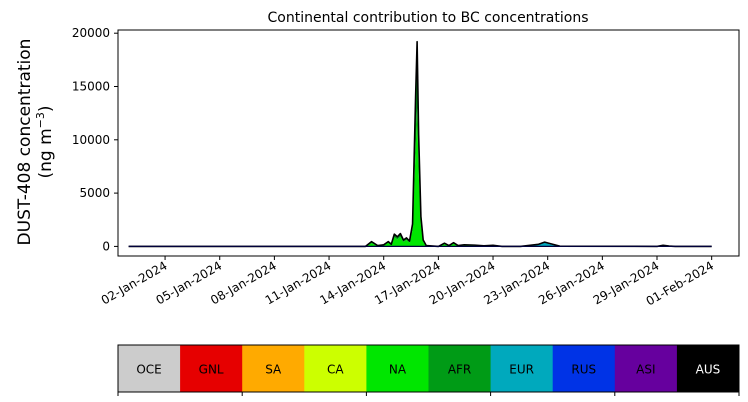 This screenshot has width=748, height=402. I want to click on legend-label-gnl: GNL, so click(211, 370).